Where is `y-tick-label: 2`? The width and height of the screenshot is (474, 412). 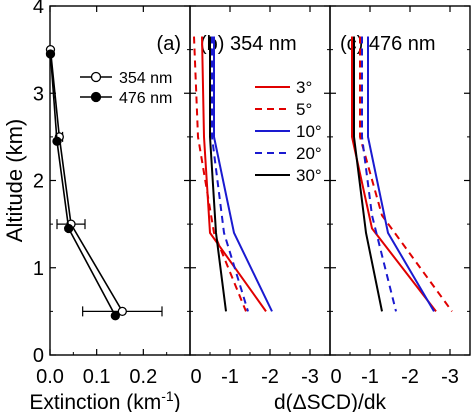
y-tick-label: 2 is located at coordinates (38, 182).